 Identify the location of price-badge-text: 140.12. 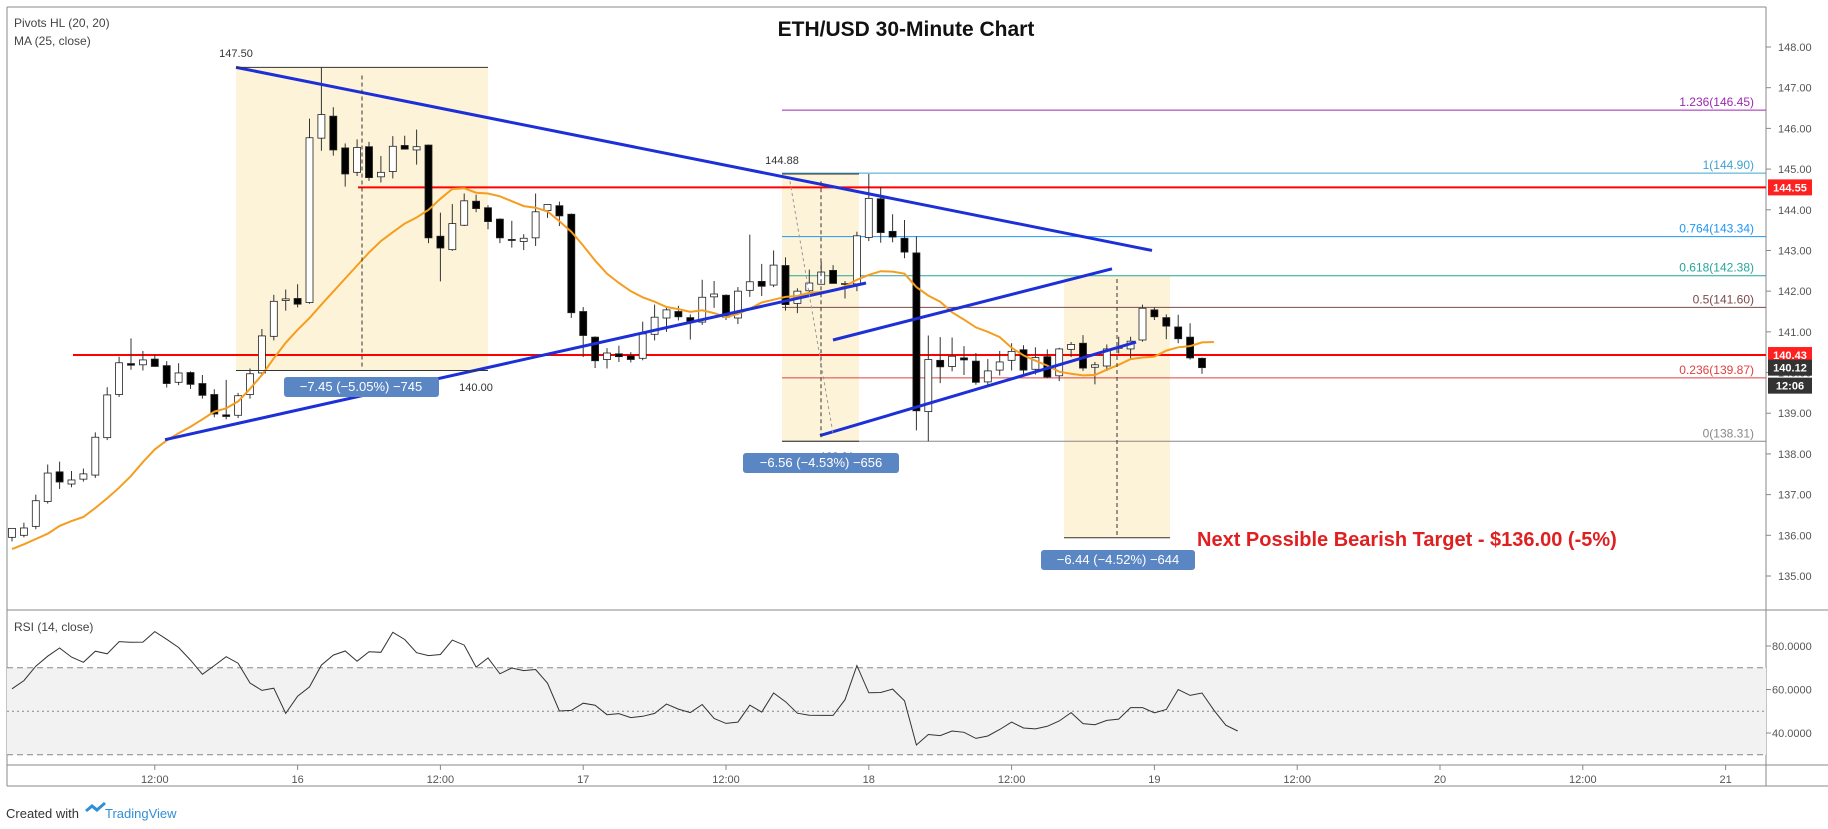
(1790, 369).